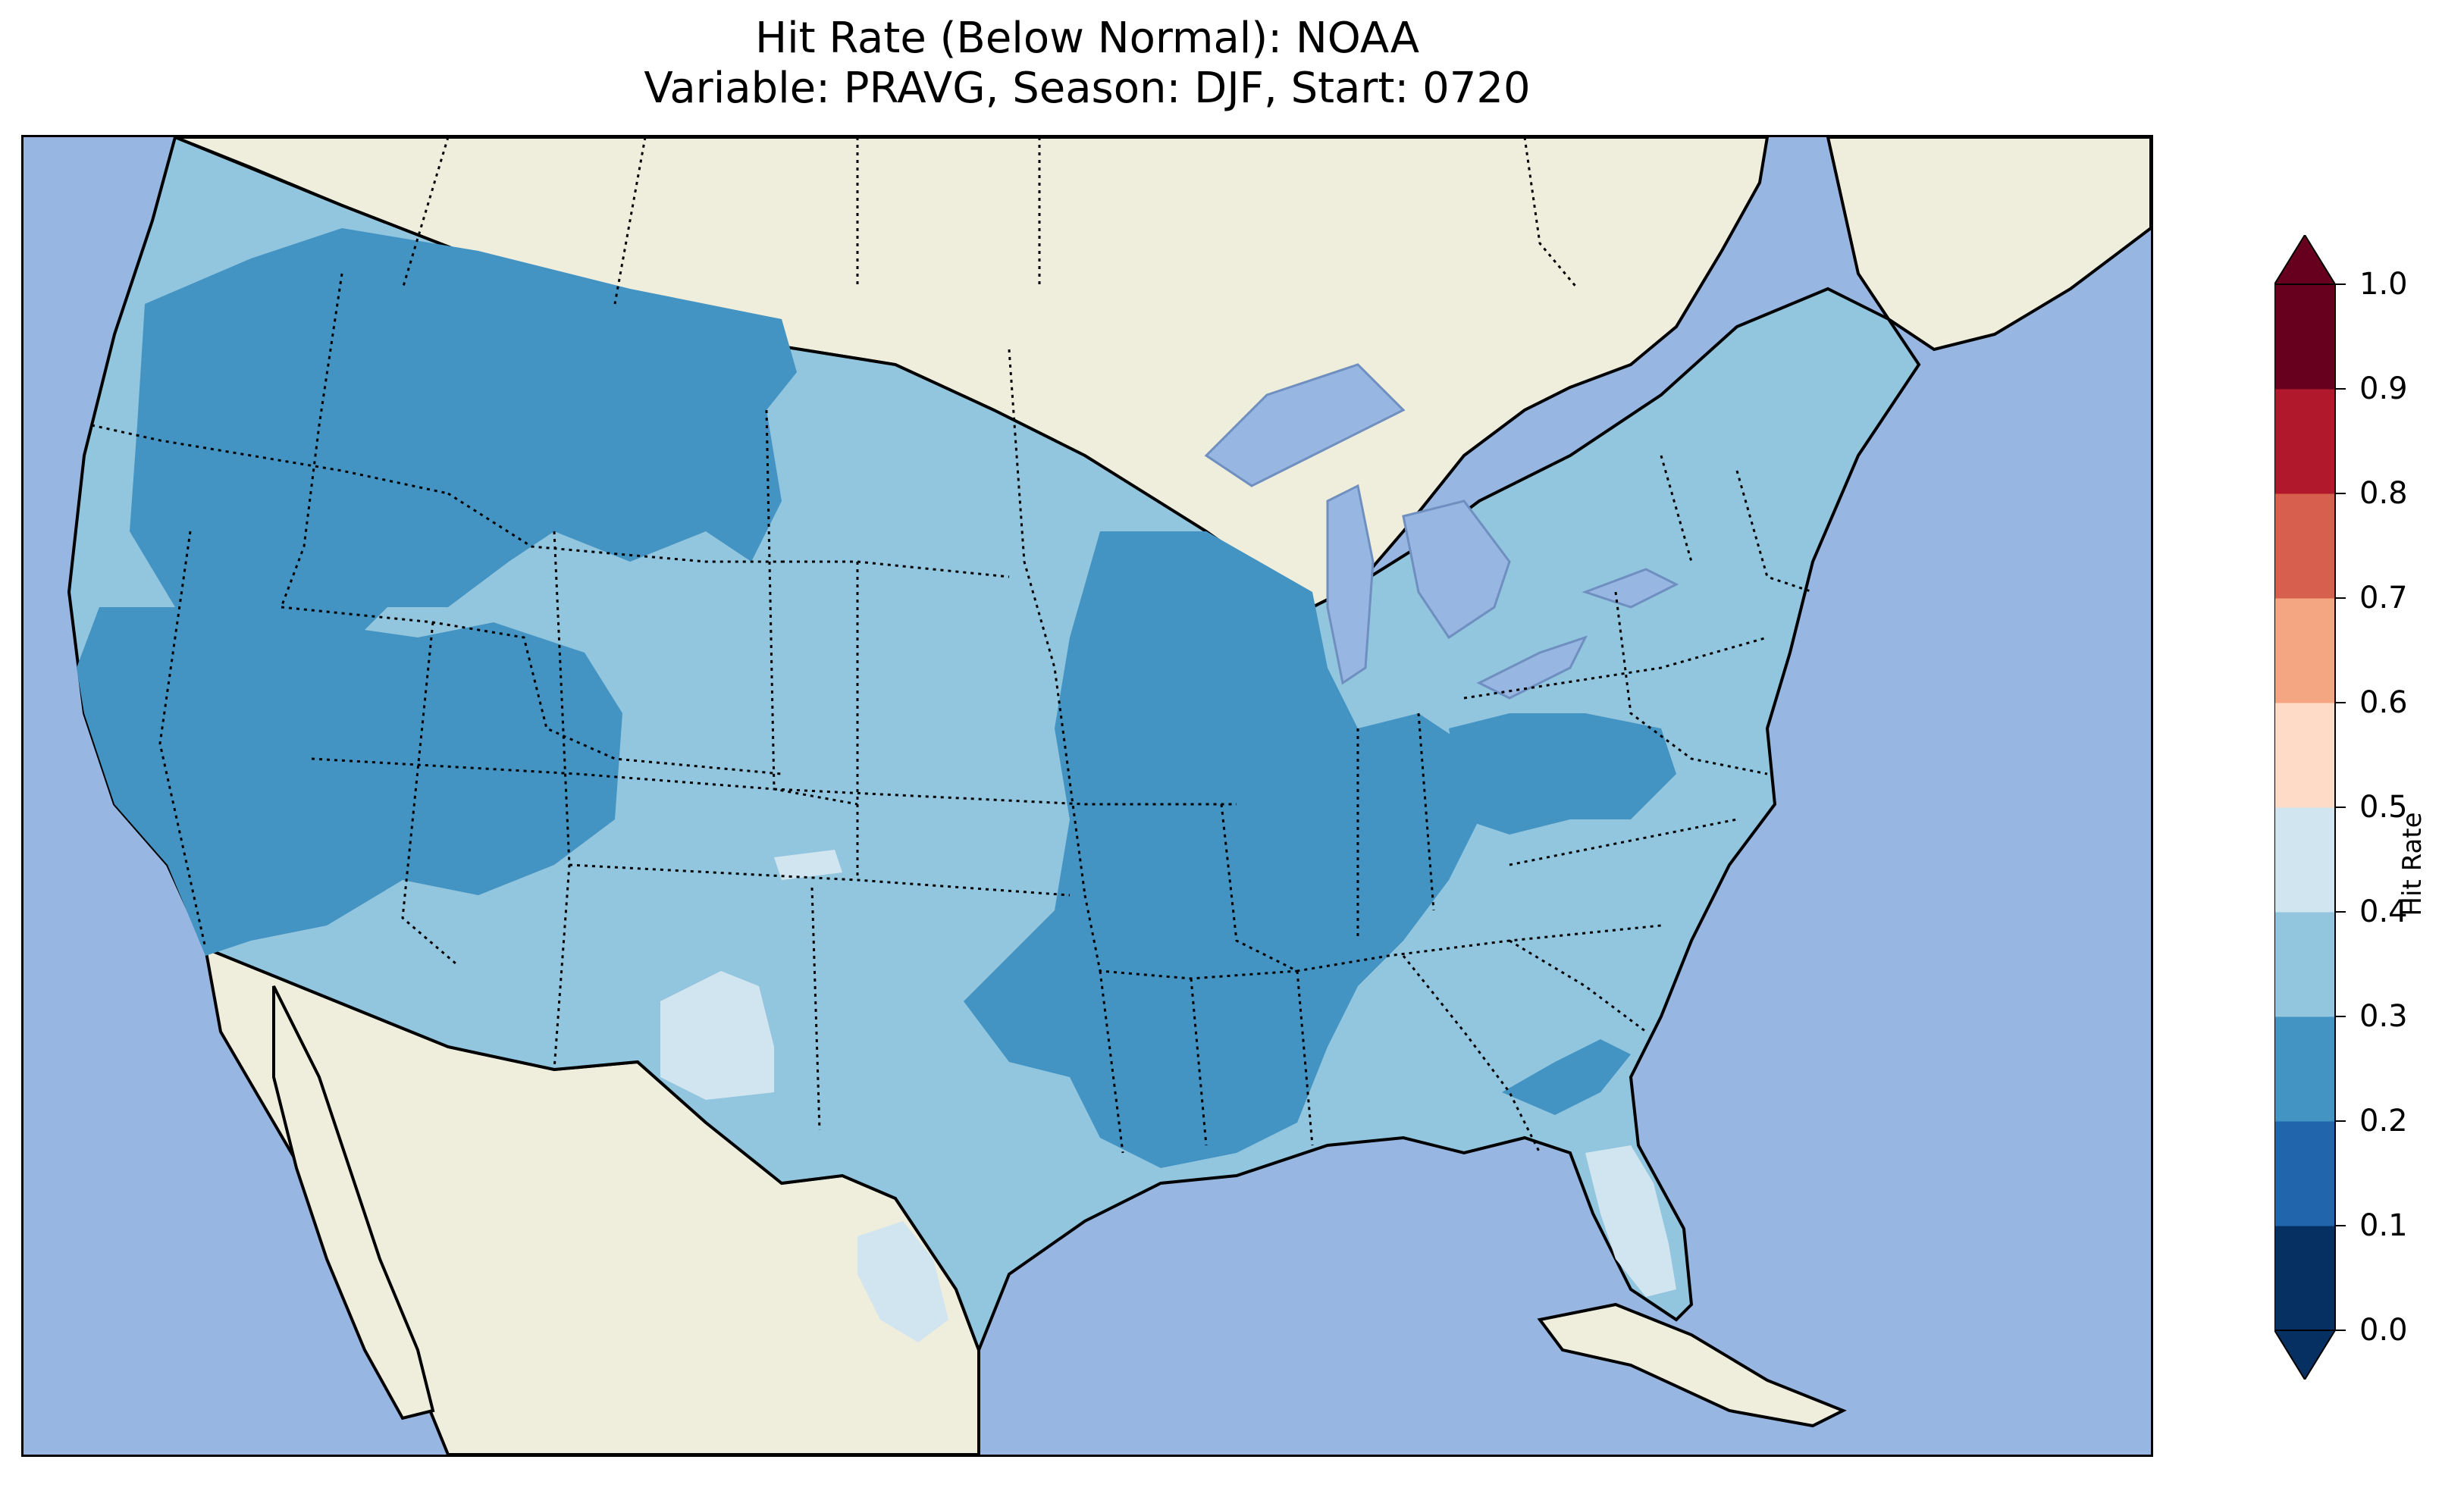 The height and width of the screenshot is (1494, 2464). Describe the element at coordinates (1567, 1077) in the screenshot. I see `region-southeast-band` at that location.